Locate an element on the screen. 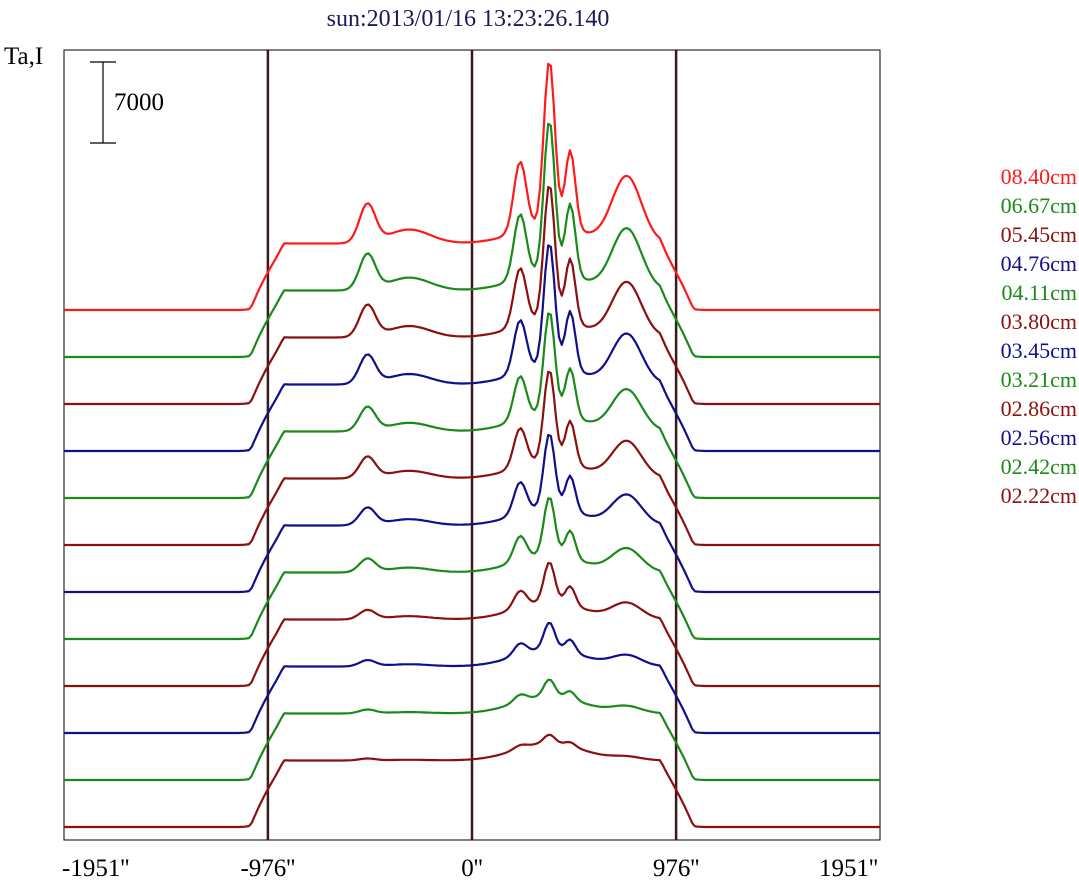 This screenshot has height=885, width=1079. series-line-03.21cm is located at coordinates (472, 569).